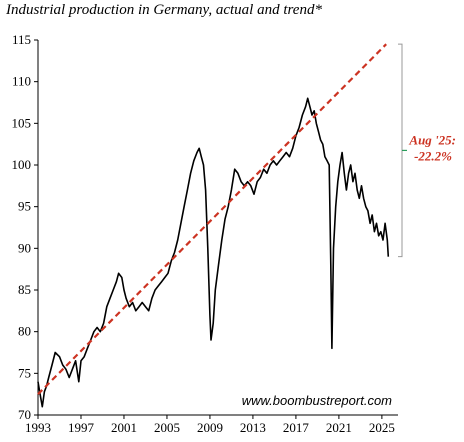 This screenshot has width=464, height=442. What do you see at coordinates (38, 427) in the screenshot?
I see `x-tick-label: 1993` at bounding box center [38, 427].